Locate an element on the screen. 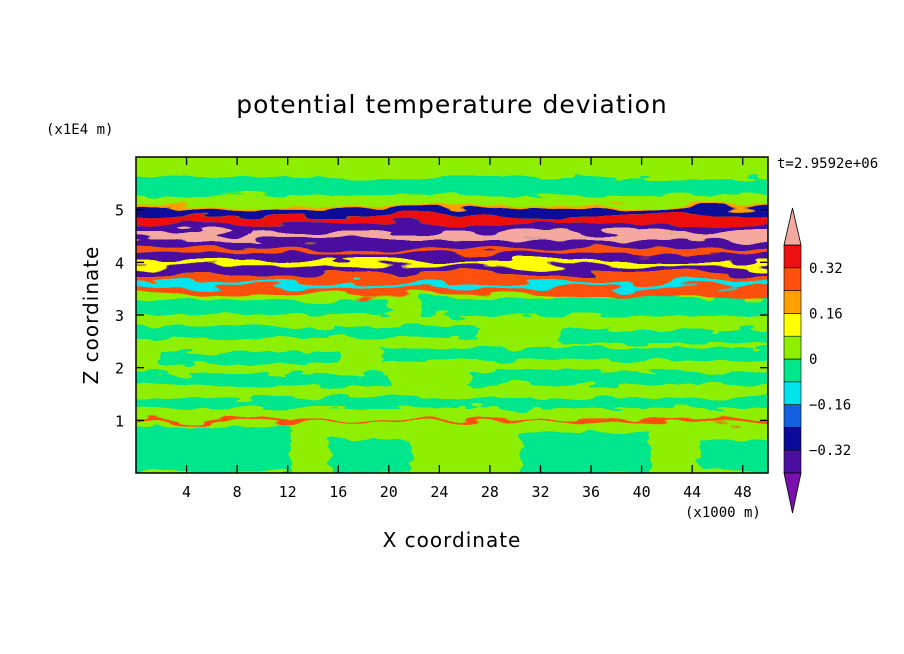  x-tick-label: 48 is located at coordinates (743, 492).